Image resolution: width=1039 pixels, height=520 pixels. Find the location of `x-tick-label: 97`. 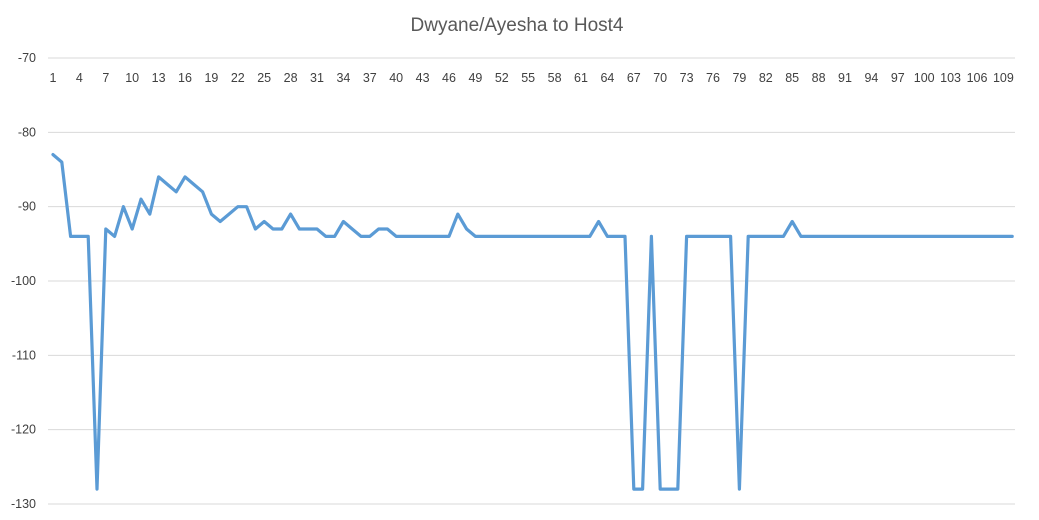

x-tick-label: 97 is located at coordinates (898, 78).